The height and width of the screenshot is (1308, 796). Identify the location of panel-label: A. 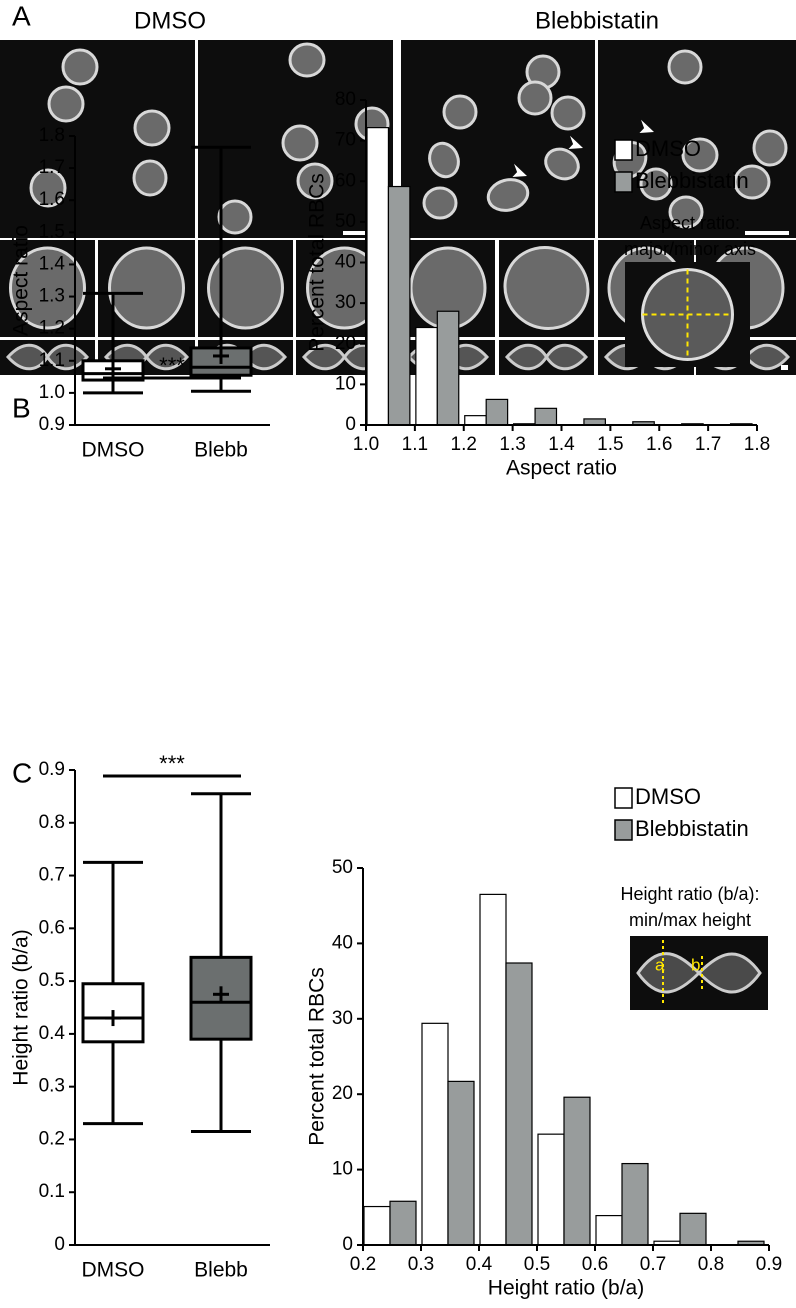
(21, 15).